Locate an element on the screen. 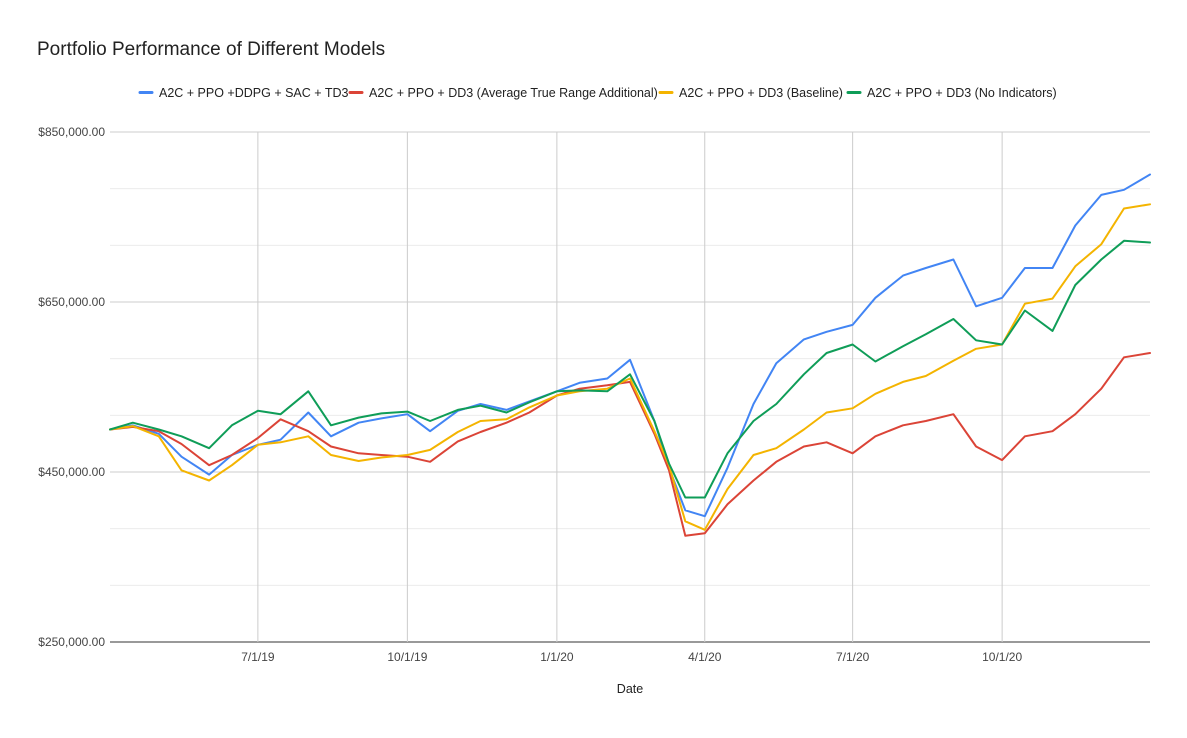  x-tick-label-0: 7/1/19 is located at coordinates (258, 657).